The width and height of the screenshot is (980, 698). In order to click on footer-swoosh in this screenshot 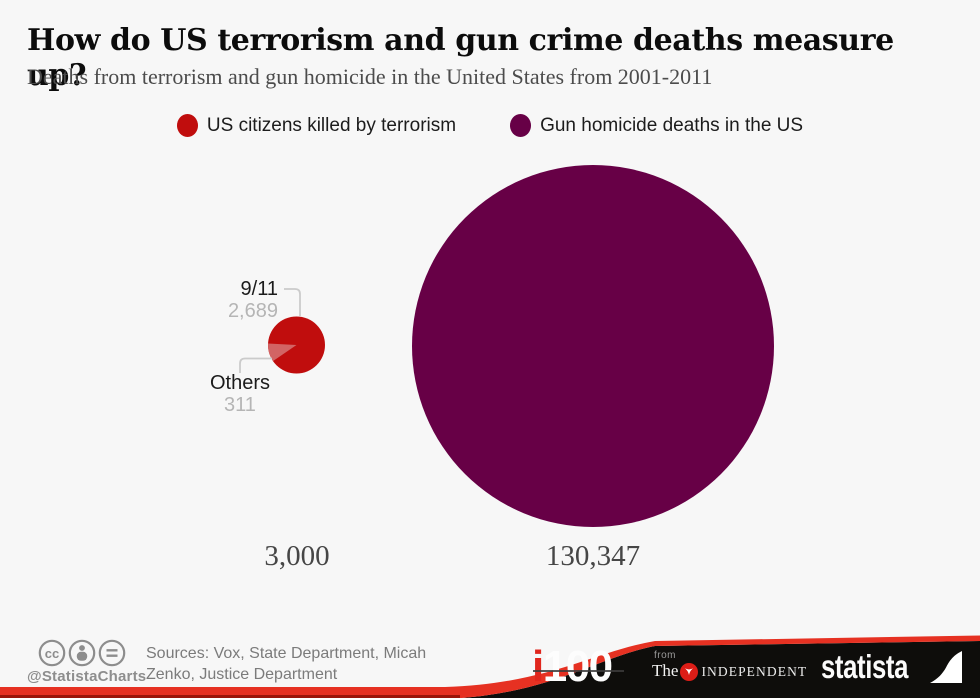, I will do `click(490, 666)`.